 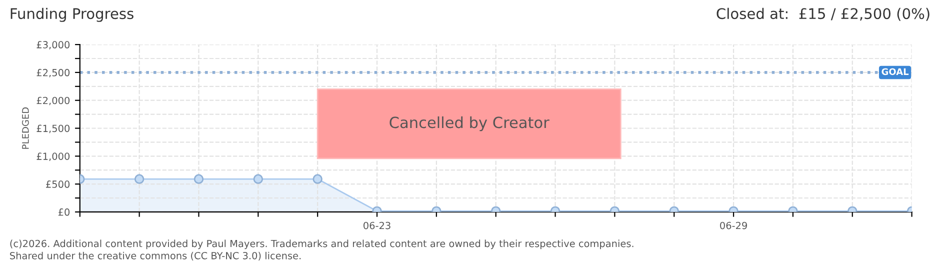 I want to click on text: (c)2026. Additional content provided by Paul Mayers. Trademarks and related content are owned by their respective companies., so click(x=322, y=245).